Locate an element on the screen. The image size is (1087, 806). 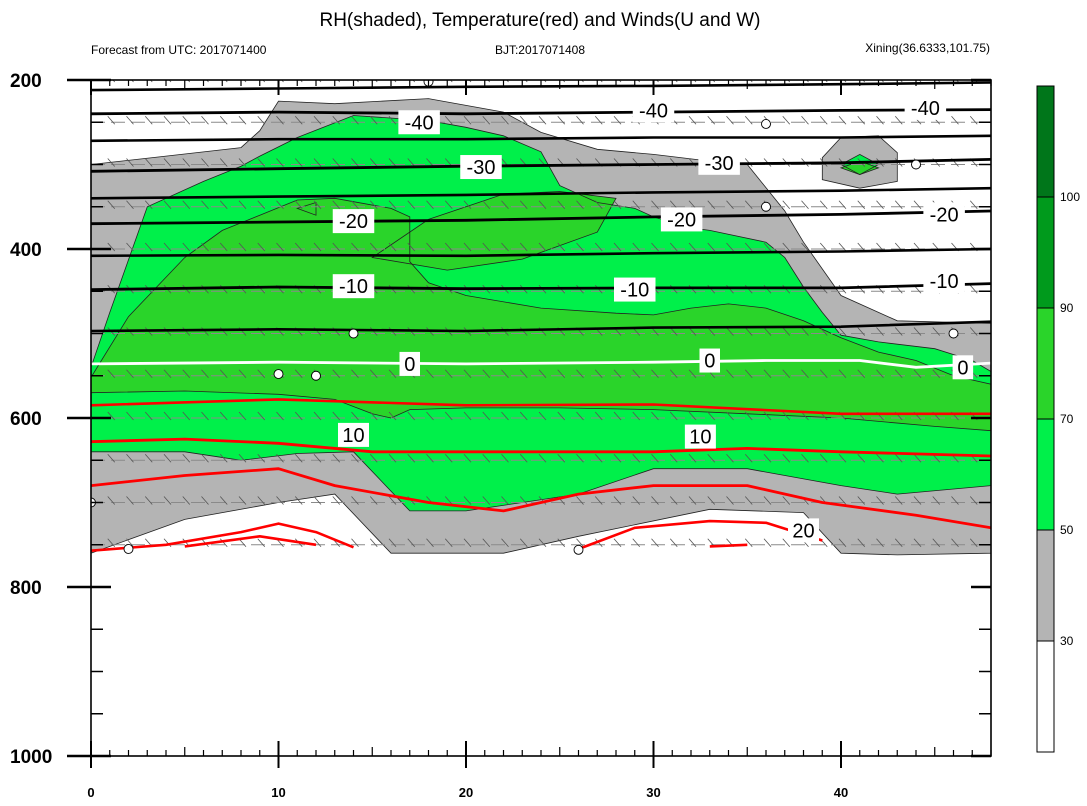
contour-label-12: 0 is located at coordinates (709, 362).